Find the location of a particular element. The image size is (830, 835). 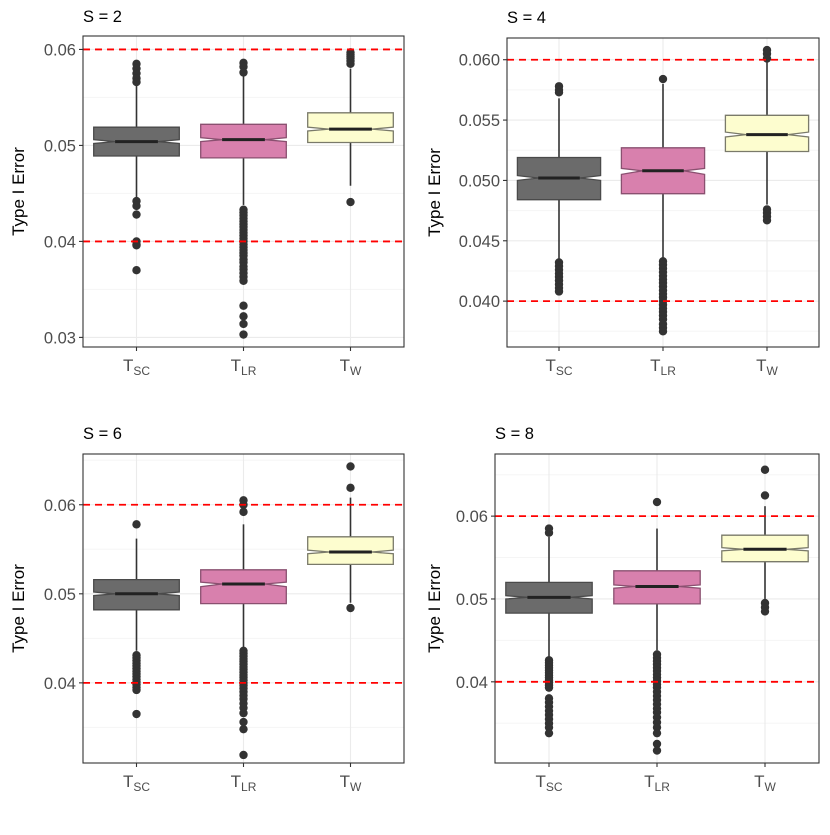

y-tick-label: 0.03 is located at coordinates (60, 338).